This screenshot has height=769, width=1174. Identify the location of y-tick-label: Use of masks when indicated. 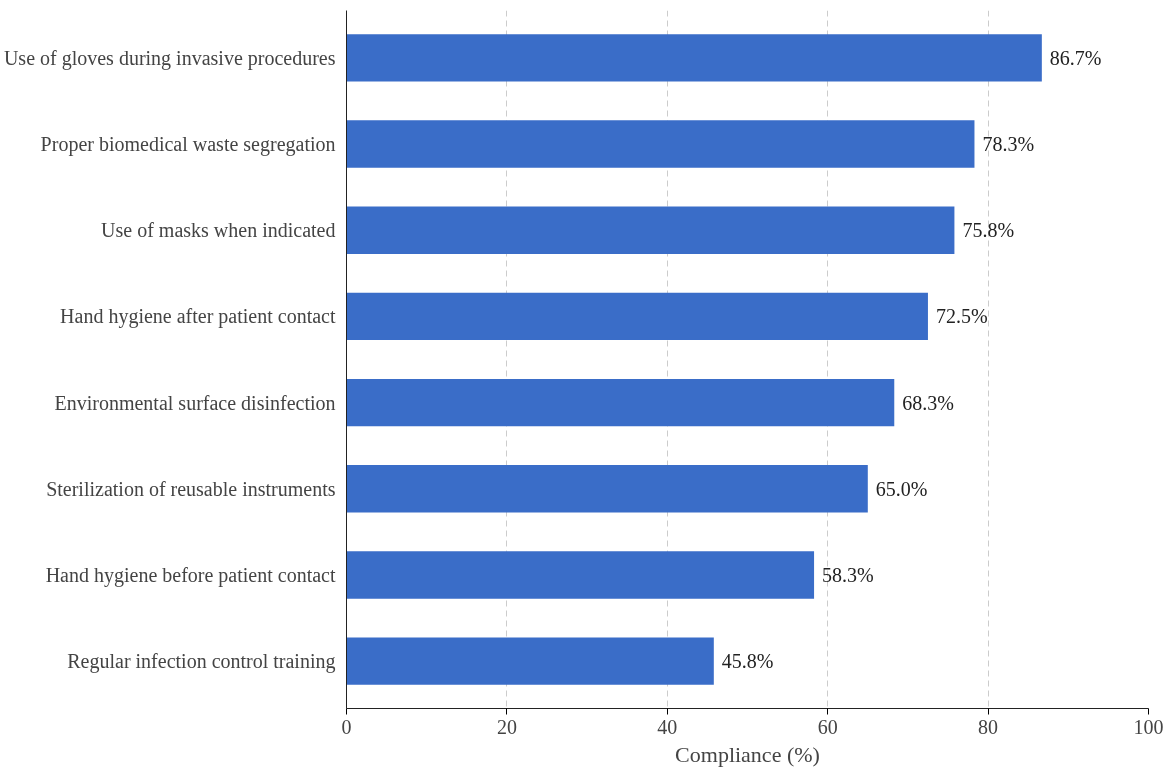
(218, 230).